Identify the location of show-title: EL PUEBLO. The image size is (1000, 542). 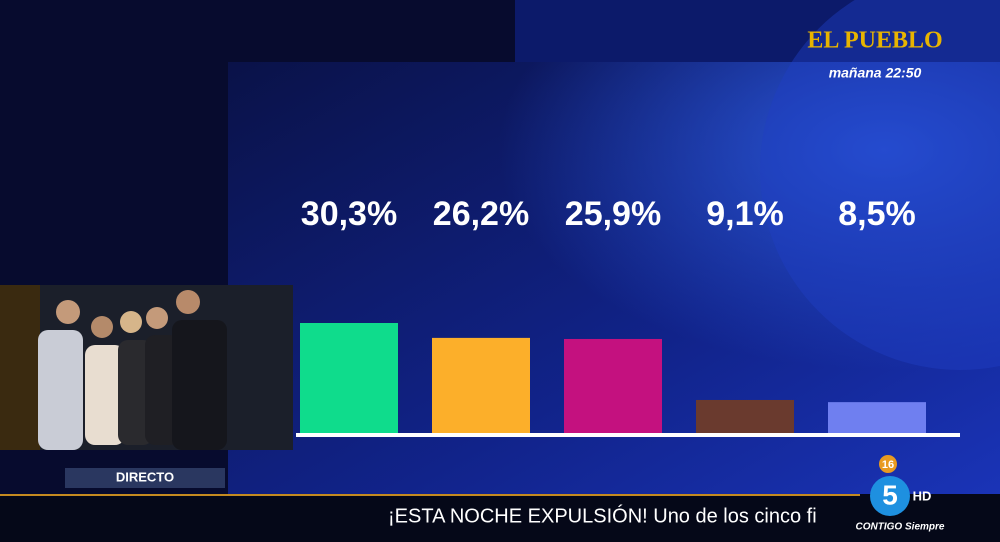
(874, 41).